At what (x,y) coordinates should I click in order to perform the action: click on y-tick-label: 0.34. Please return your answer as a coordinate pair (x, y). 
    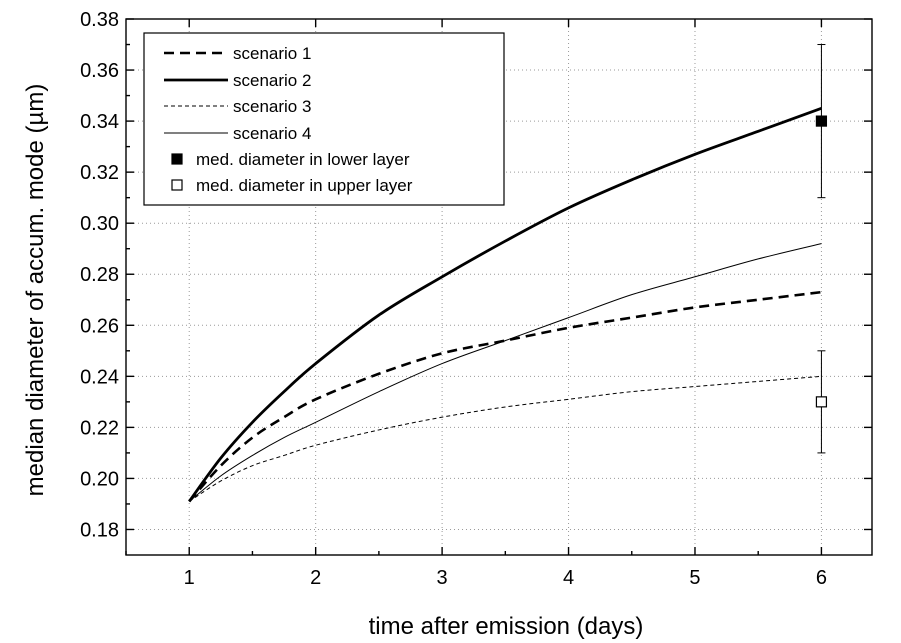
    Looking at the image, I should click on (99, 122).